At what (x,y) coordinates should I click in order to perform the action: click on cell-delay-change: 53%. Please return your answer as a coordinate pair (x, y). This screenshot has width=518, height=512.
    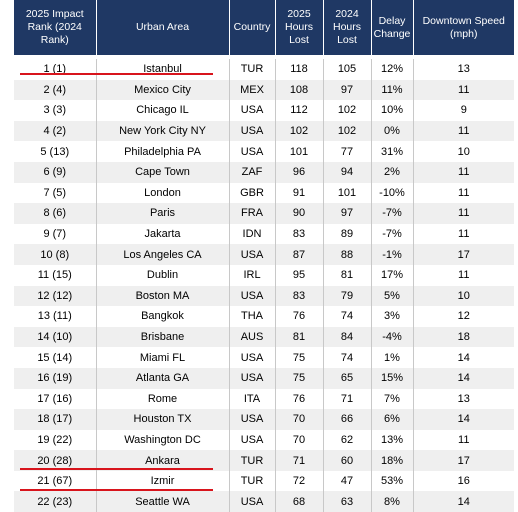
    Looking at the image, I should click on (392, 481).